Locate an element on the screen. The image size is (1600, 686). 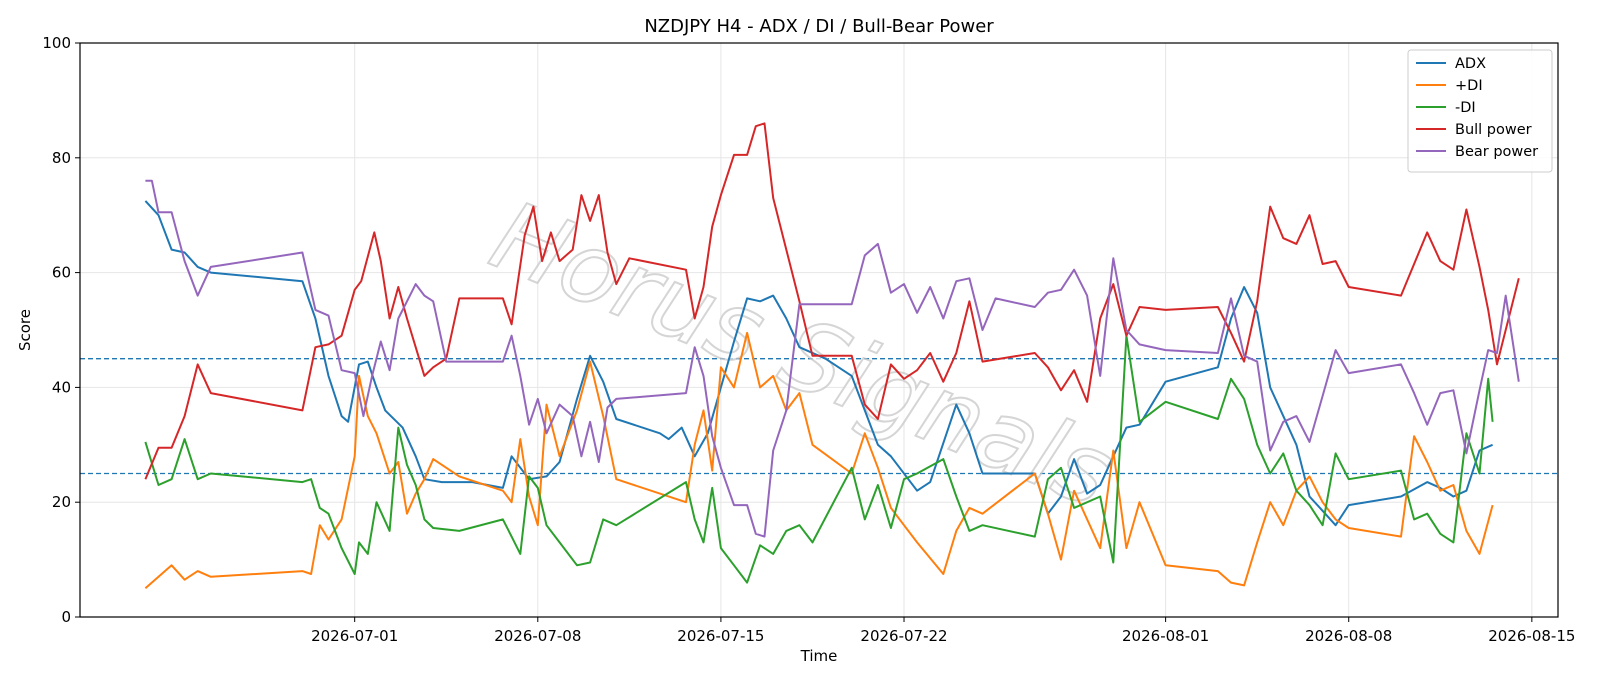
y-axis: 0 20 40 60 80 100 is located at coordinates (61, 330).